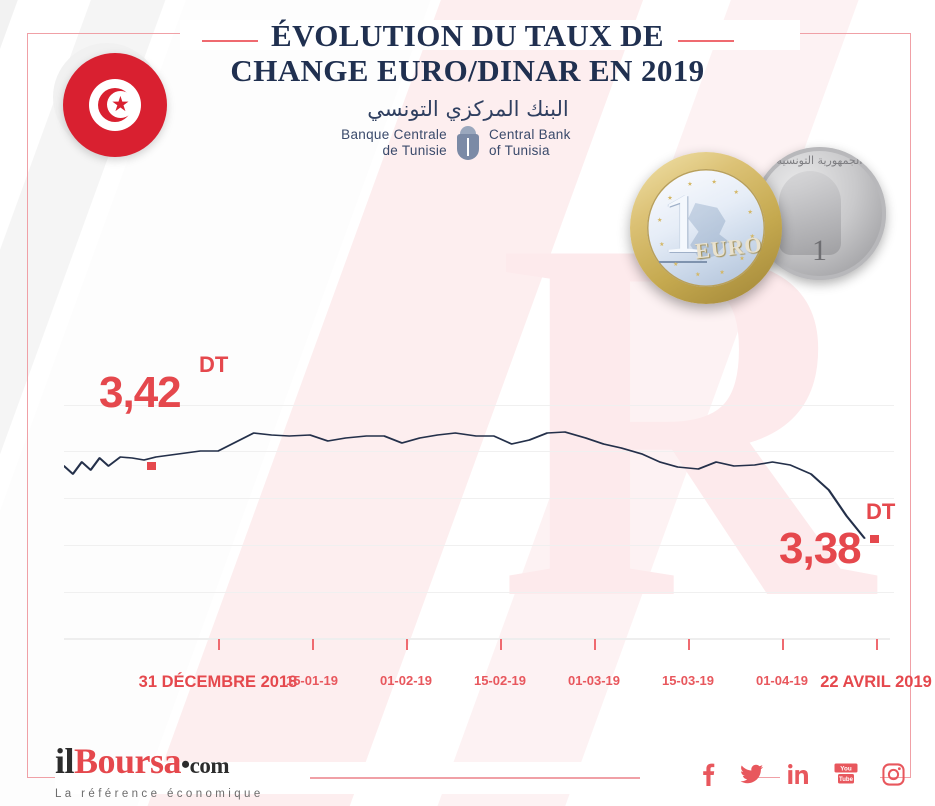  I want to click on central-bank-fr-line1: Banque Centrale, so click(394, 134).